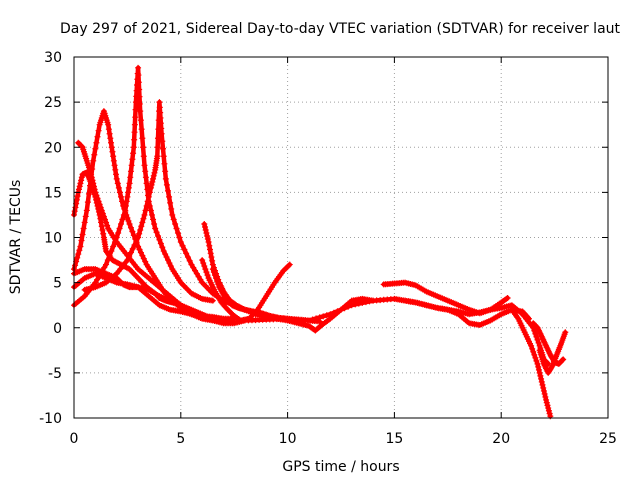  What do you see at coordinates (53, 103) in the screenshot?
I see `y-tick-label: 25` at bounding box center [53, 103].